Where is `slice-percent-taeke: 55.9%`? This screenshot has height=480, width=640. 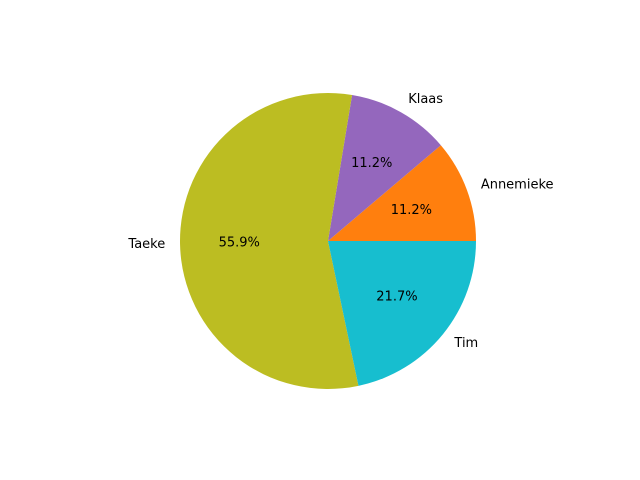
slice-percent-taeke: 55.9% is located at coordinates (239, 242).